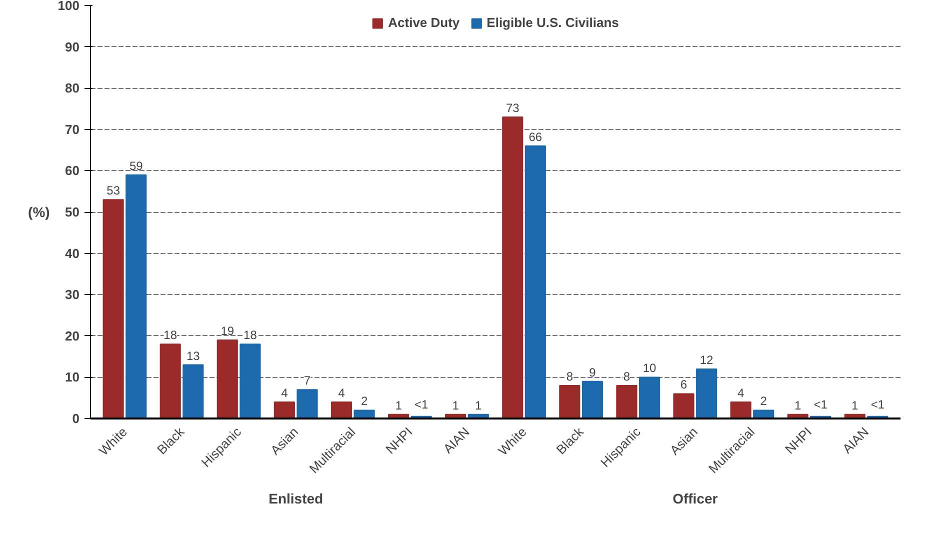  Describe the element at coordinates (193, 355) in the screenshot. I see `data-label: 13` at that location.